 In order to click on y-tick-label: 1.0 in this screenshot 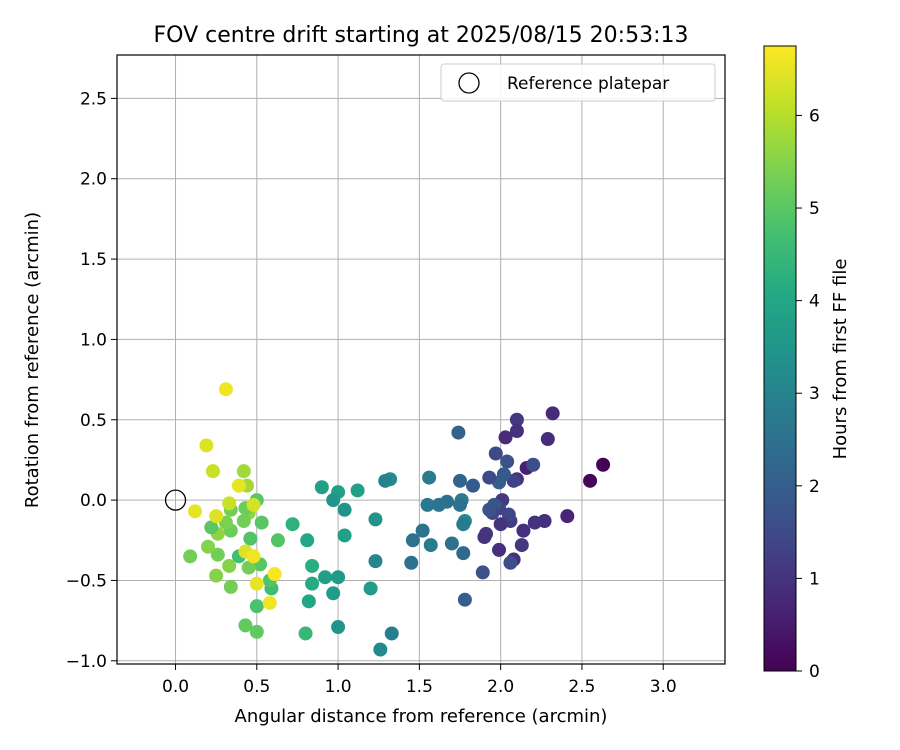, I will do `click(93, 340)`.